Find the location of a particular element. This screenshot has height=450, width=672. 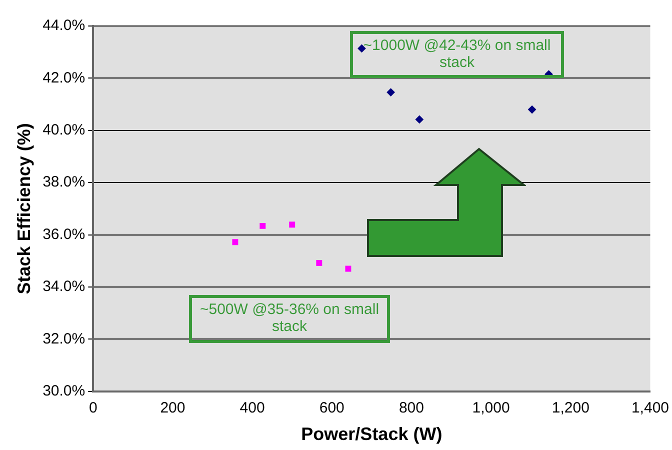

x-tick-label: 1,200 is located at coordinates (571, 408).